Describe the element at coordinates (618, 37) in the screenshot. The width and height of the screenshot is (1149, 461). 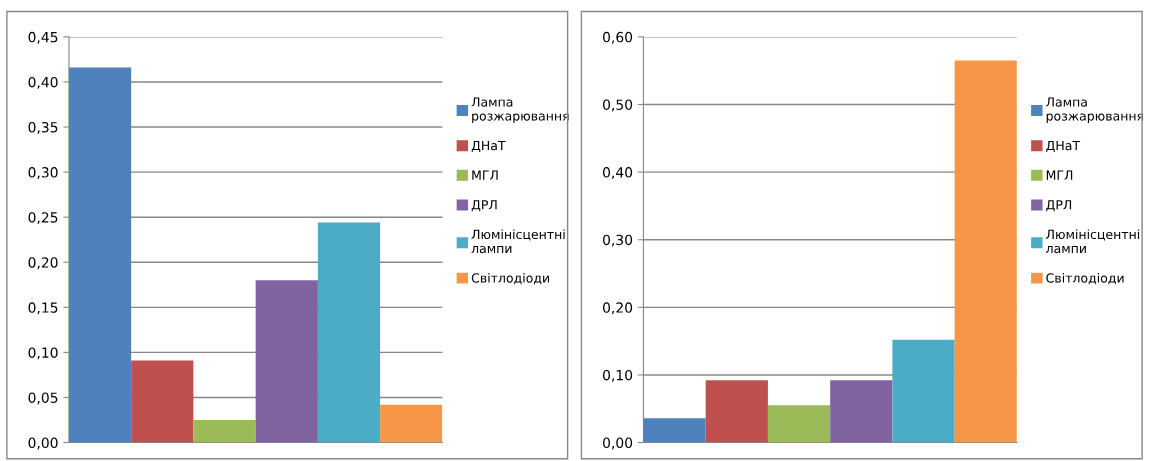
I see `y-tick-label: 0,60` at that location.